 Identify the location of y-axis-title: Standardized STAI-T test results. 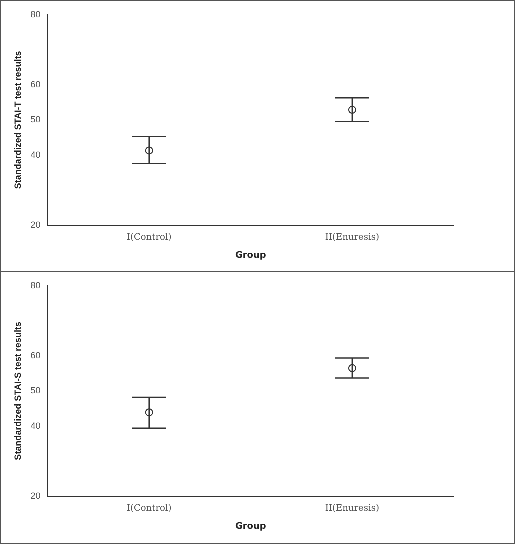
(17, 120).